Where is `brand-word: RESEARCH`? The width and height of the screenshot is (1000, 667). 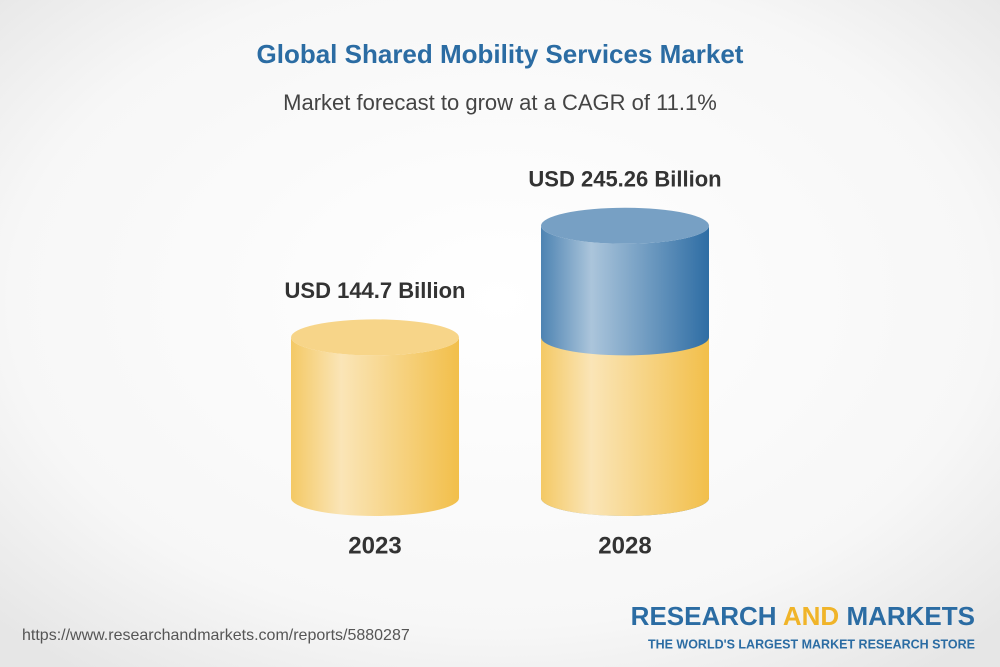 brand-word: RESEARCH is located at coordinates (704, 616).